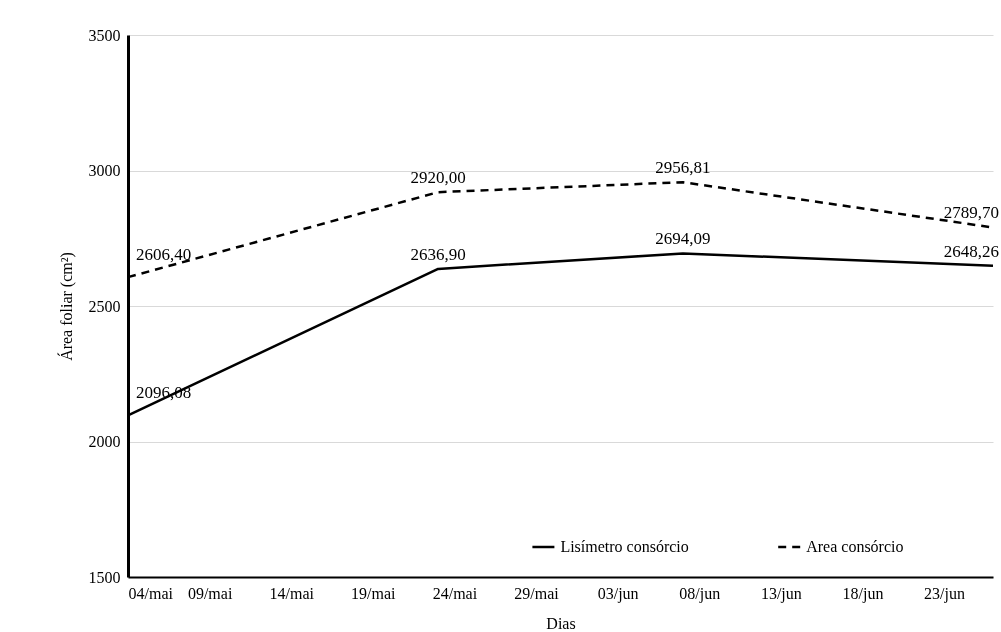  Describe the element at coordinates (561, 623) in the screenshot. I see `x-axis-title: Dias` at that location.